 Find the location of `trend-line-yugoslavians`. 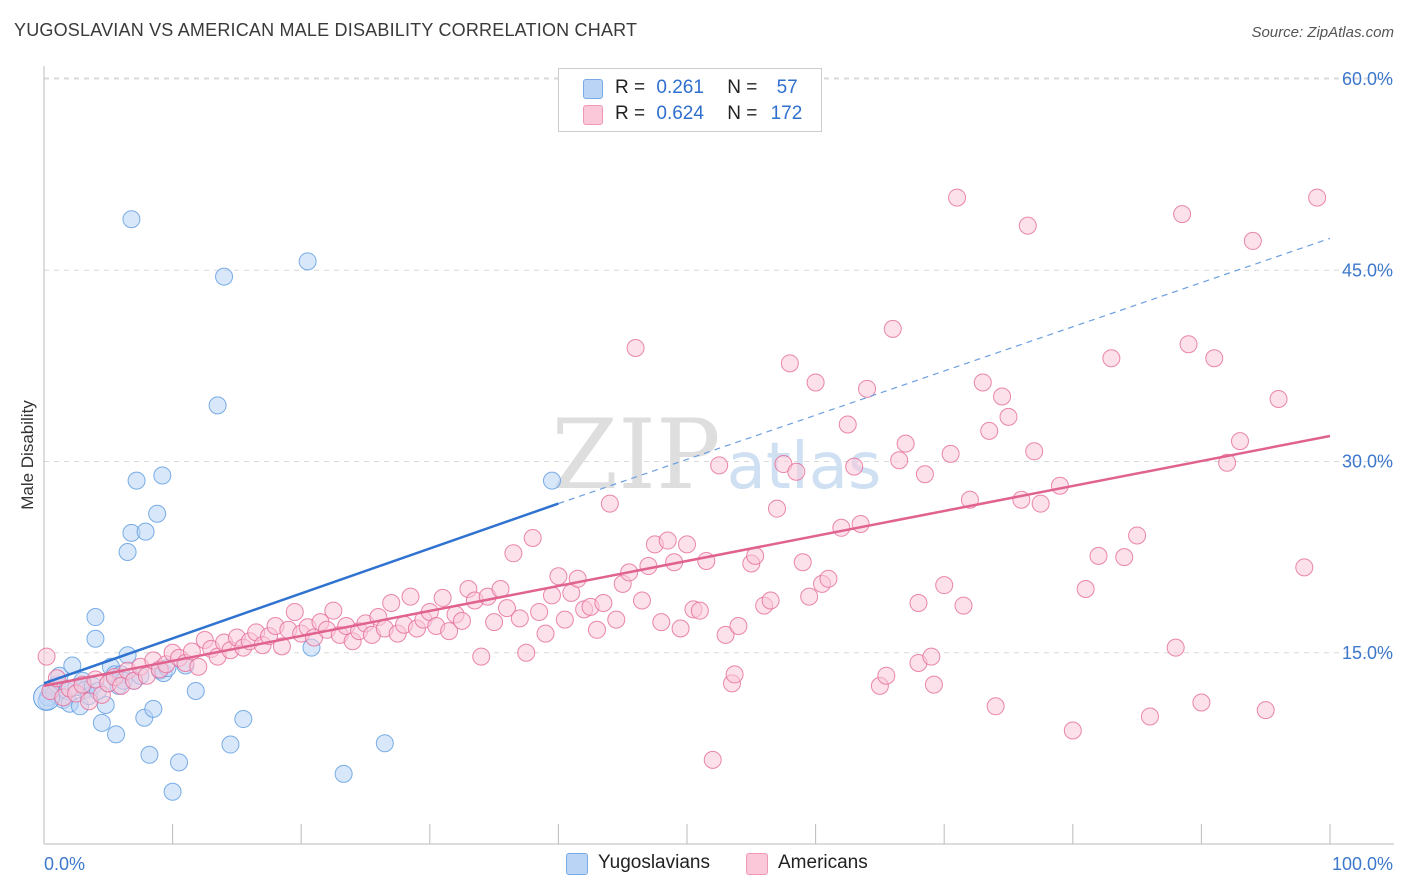

trend-line-yugoslavians is located at coordinates (301, 593).